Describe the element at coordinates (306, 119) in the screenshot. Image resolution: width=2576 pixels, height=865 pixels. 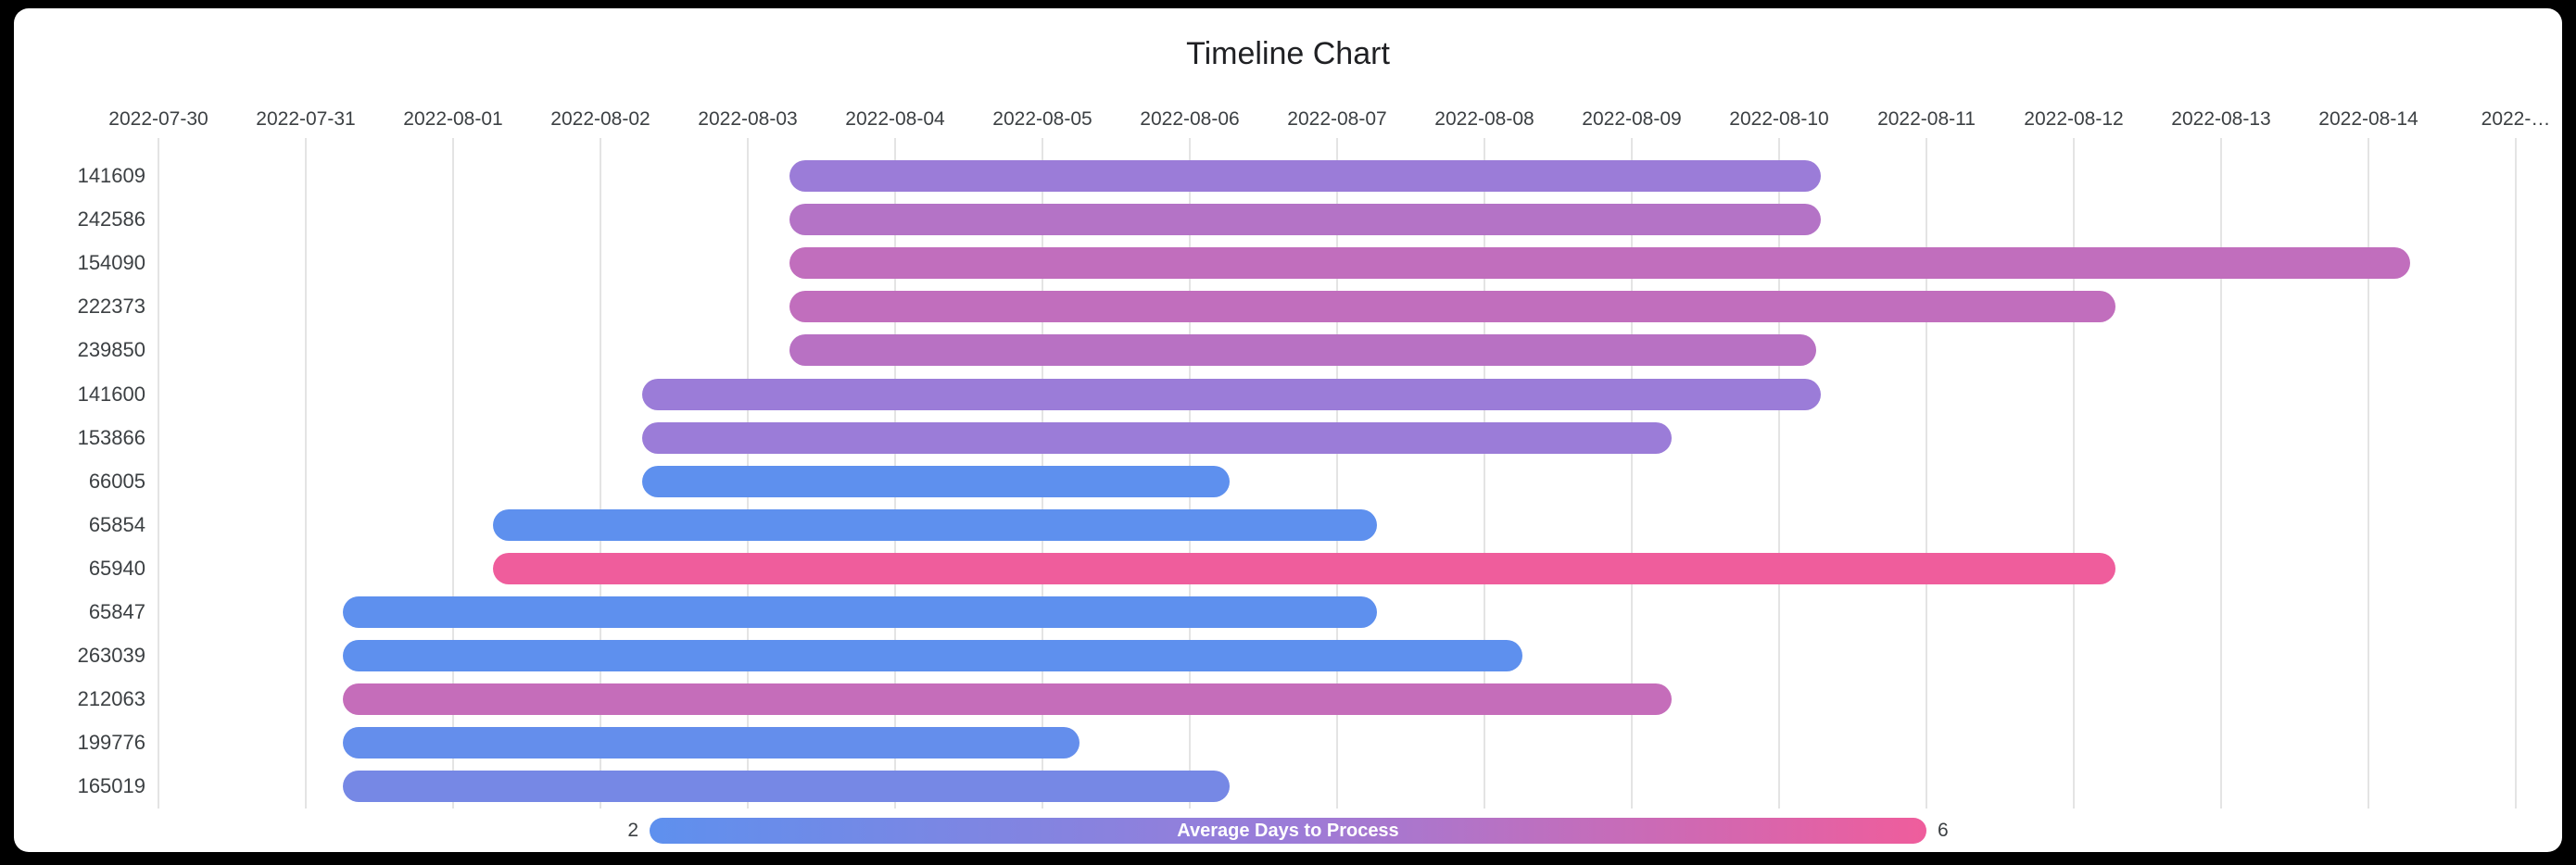
I see `x-axis-tick-label: 2022-07-31` at that location.